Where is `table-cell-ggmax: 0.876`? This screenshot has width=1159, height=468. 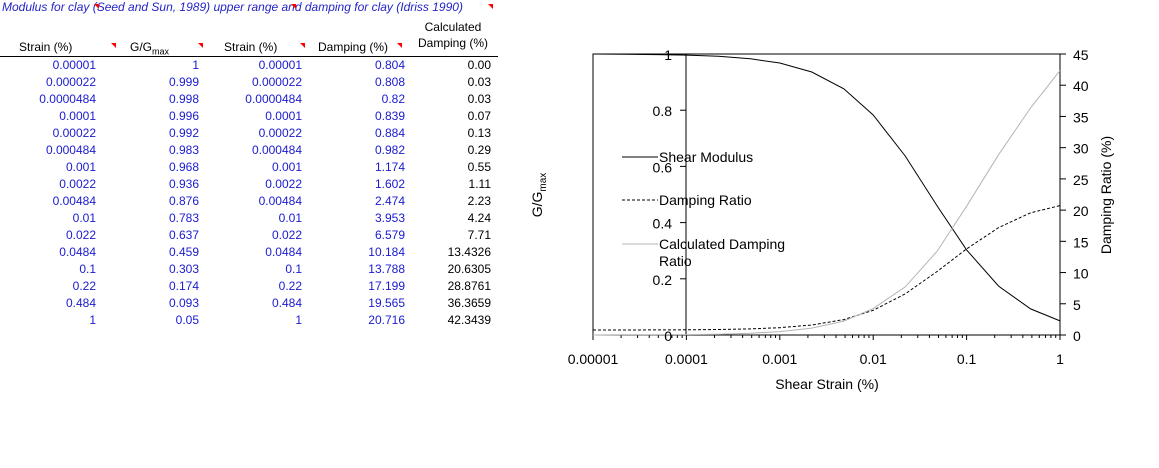 table-cell-ggmax: 0.876 is located at coordinates (183, 201).